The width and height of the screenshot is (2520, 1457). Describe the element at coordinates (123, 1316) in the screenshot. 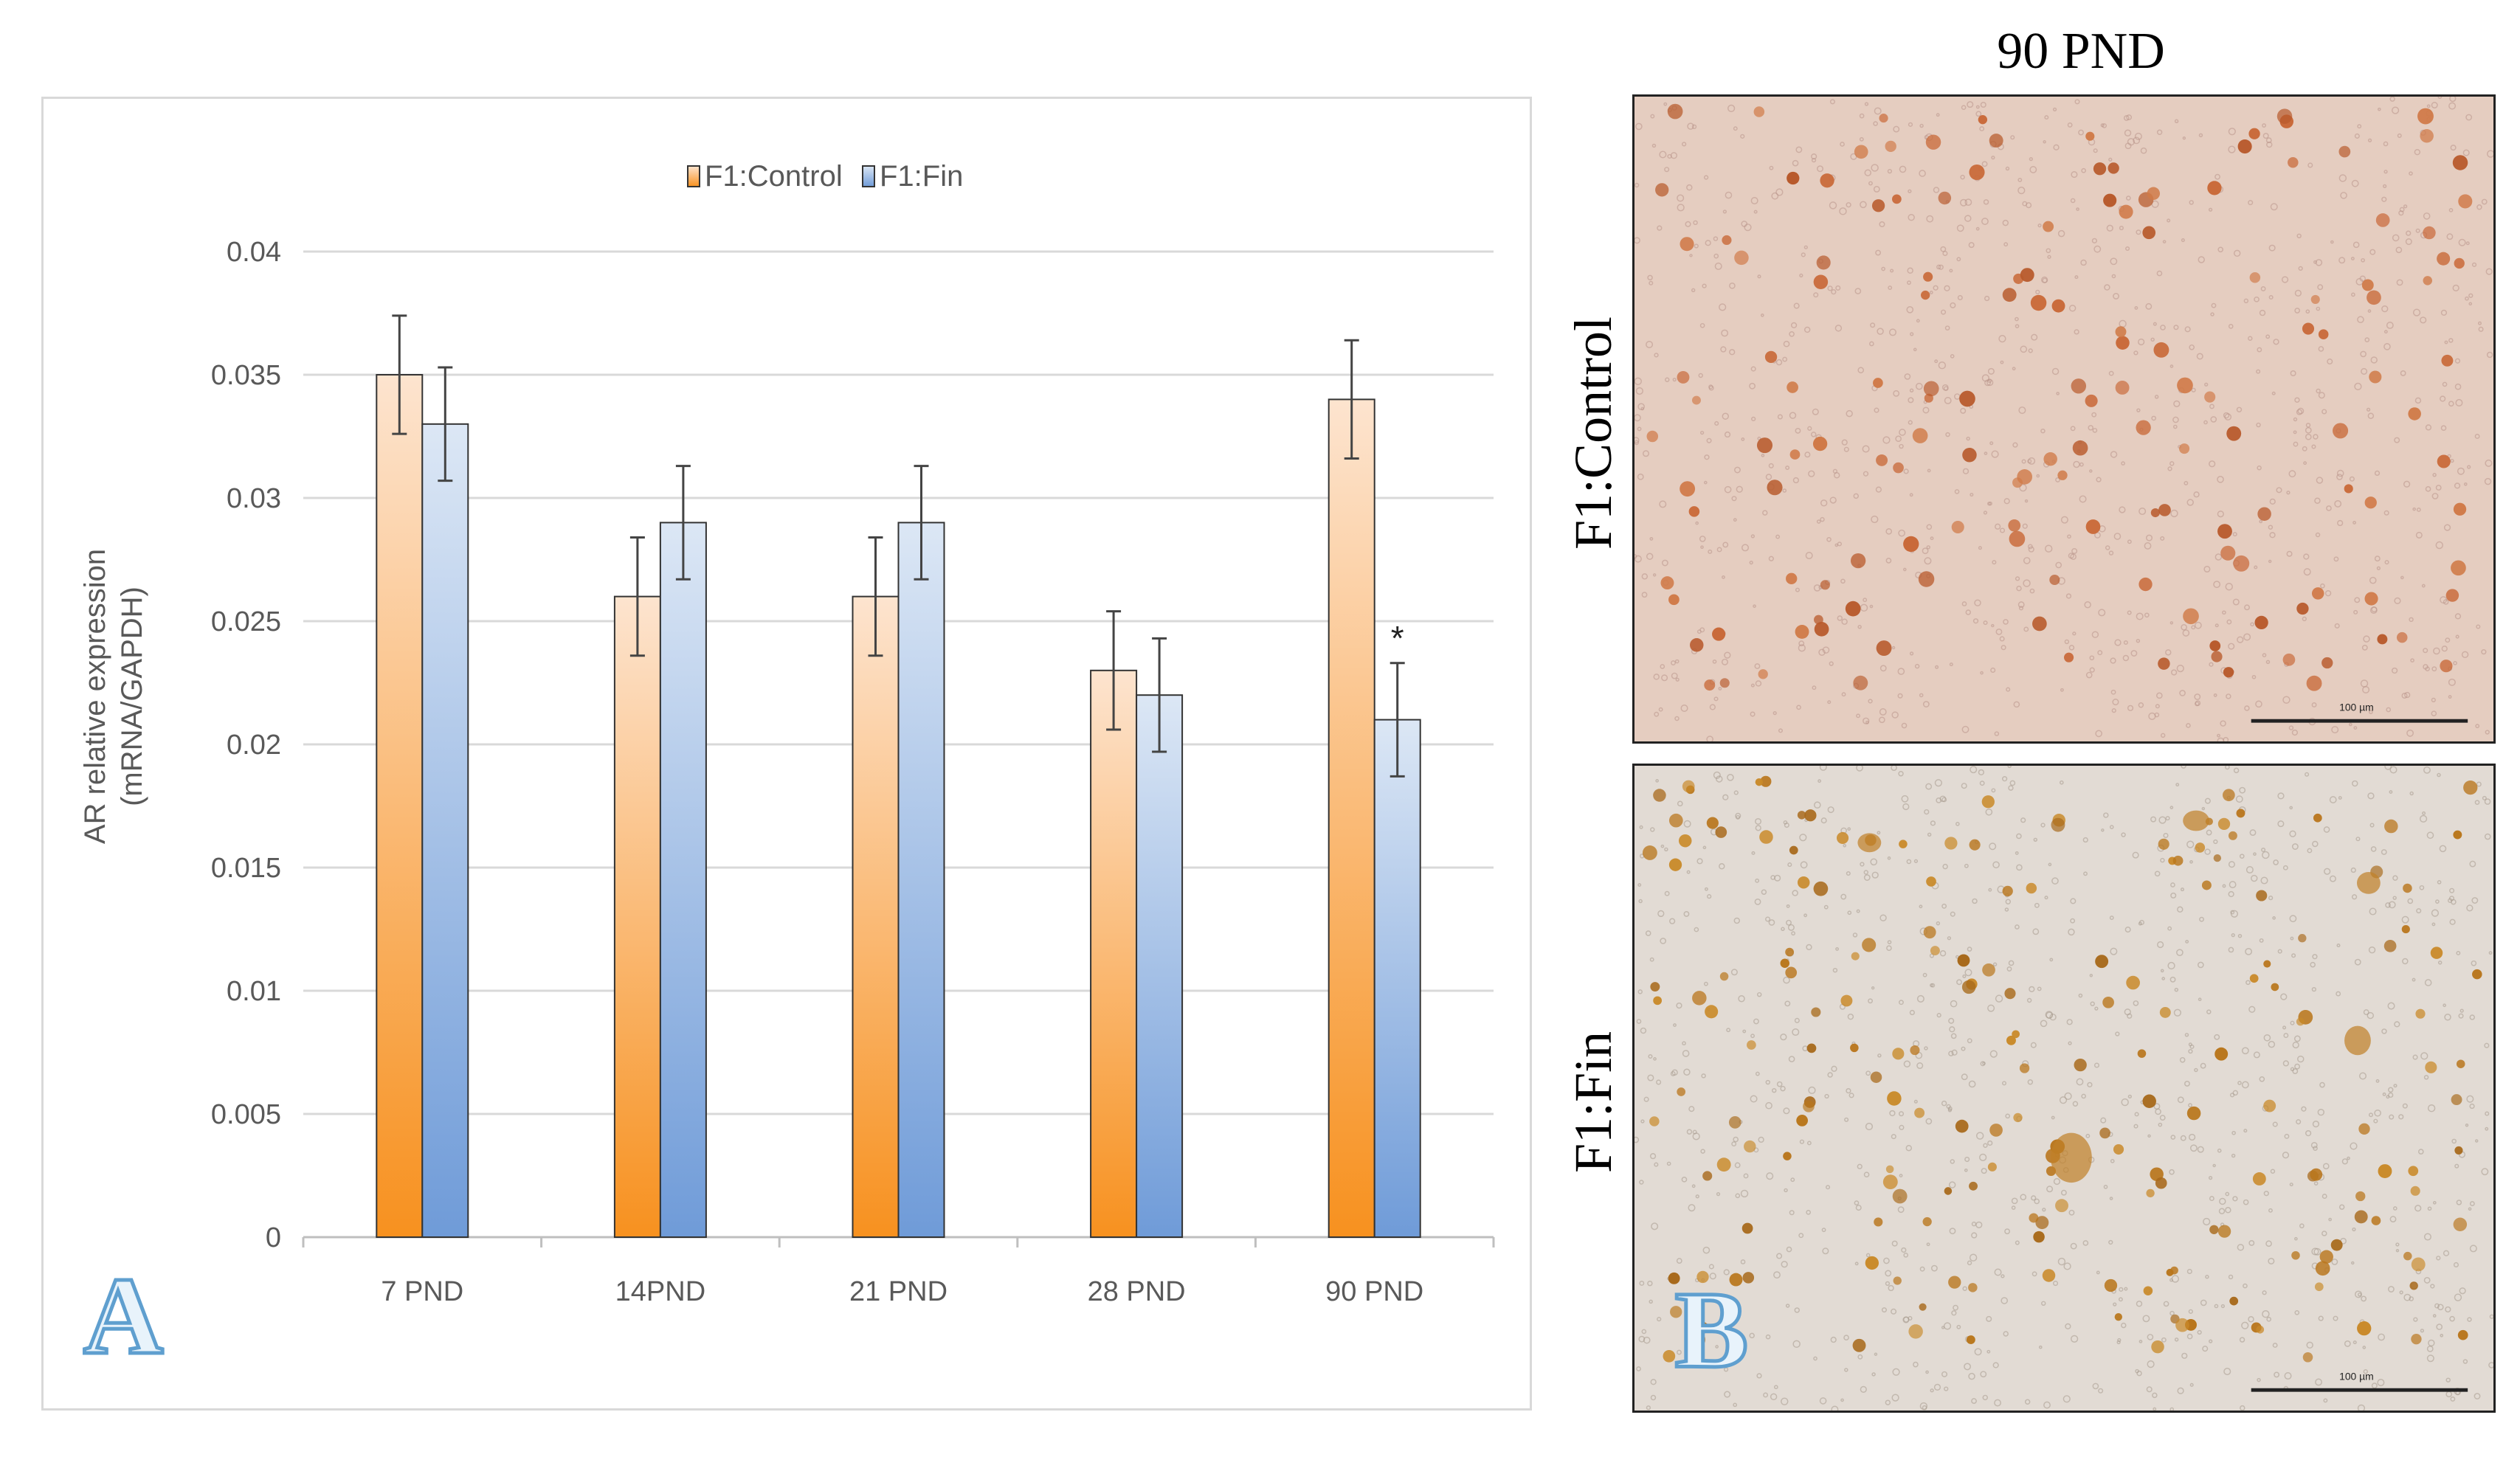

I see `panel-a-letter: A` at that location.